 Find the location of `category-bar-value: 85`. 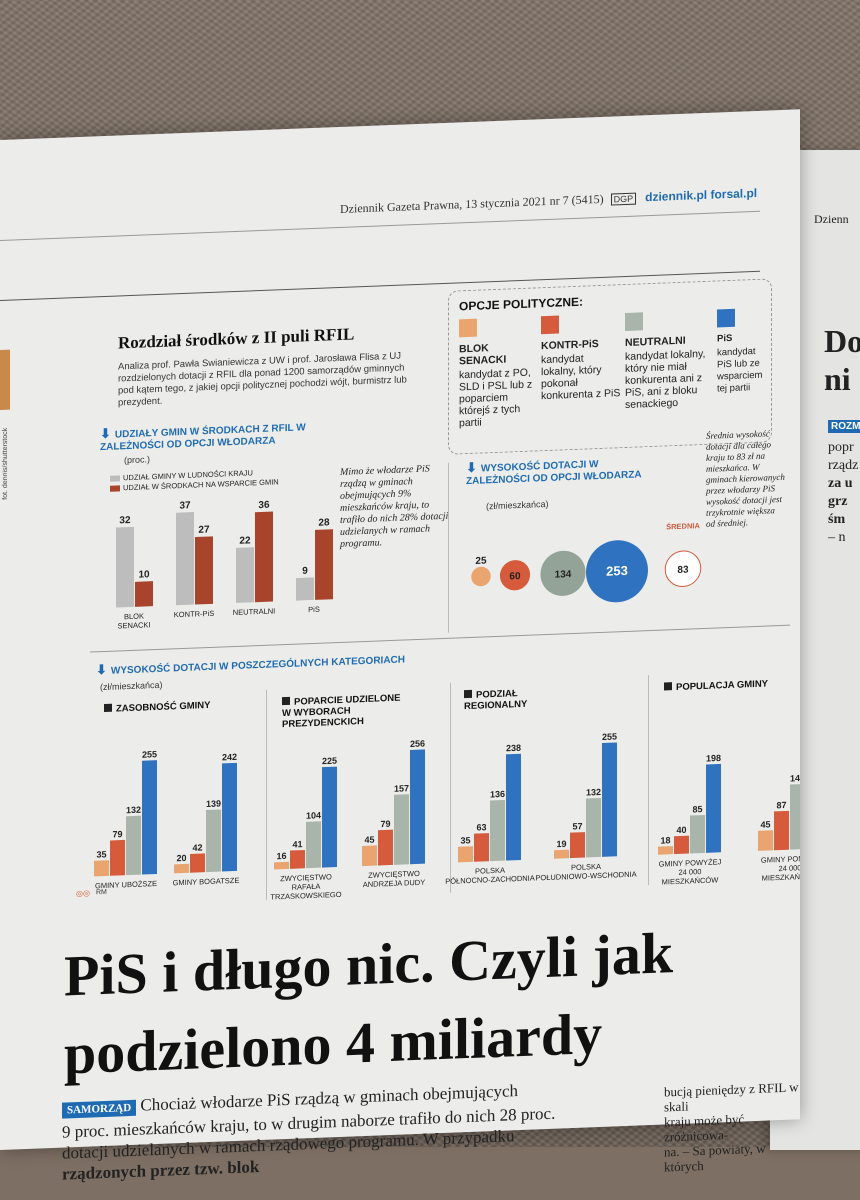

category-bar-value: 85 is located at coordinates (697, 809).